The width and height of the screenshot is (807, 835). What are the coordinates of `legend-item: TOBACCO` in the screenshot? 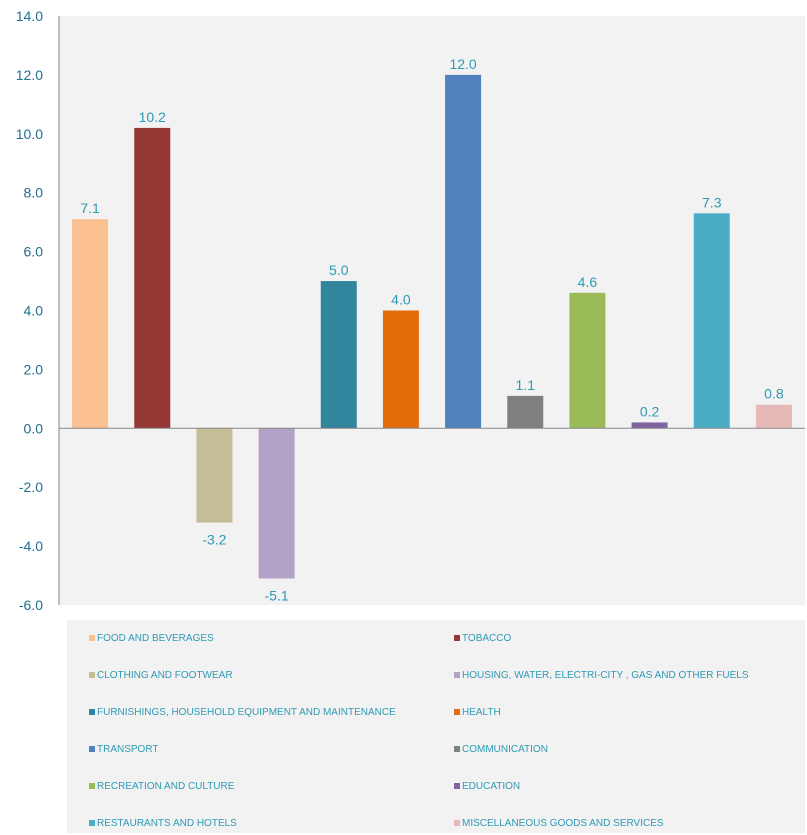 It's located at (482, 638).